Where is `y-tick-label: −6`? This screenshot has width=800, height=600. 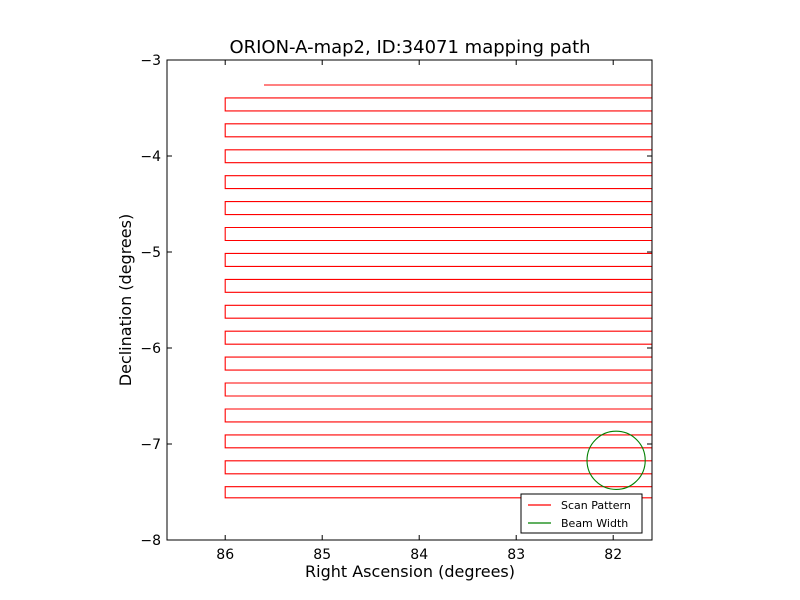
y-tick-label: −6 is located at coordinates (150, 349).